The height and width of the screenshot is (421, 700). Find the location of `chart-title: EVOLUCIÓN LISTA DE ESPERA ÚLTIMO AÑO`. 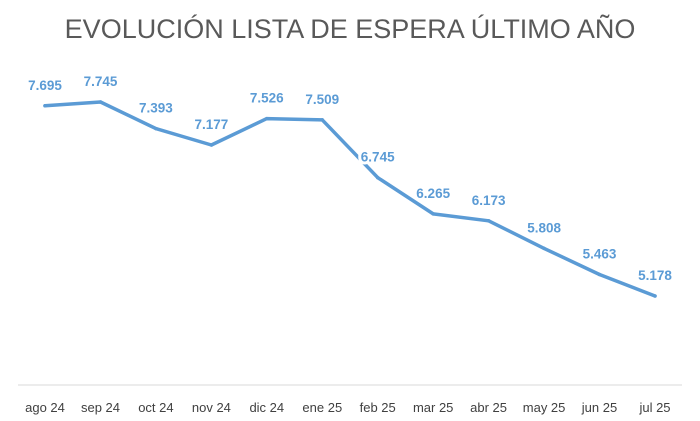

chart-title: EVOLUCIÓN LISTA DE ESPERA ÚLTIMO AÑO is located at coordinates (350, 28).